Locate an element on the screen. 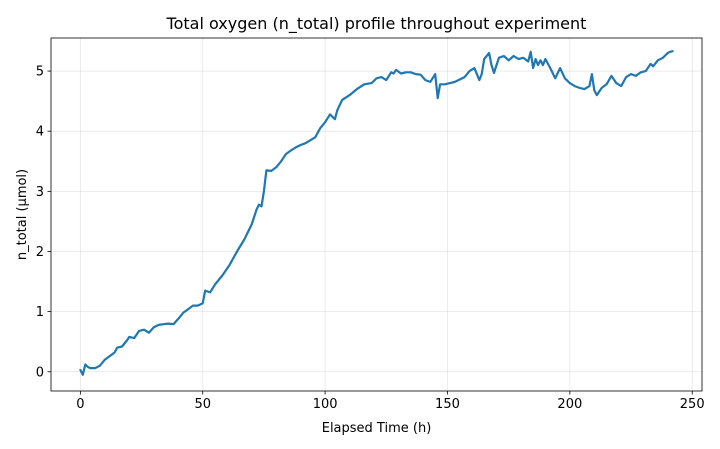 The image size is (720, 449). y-tick-label: 4 is located at coordinates (40, 132).